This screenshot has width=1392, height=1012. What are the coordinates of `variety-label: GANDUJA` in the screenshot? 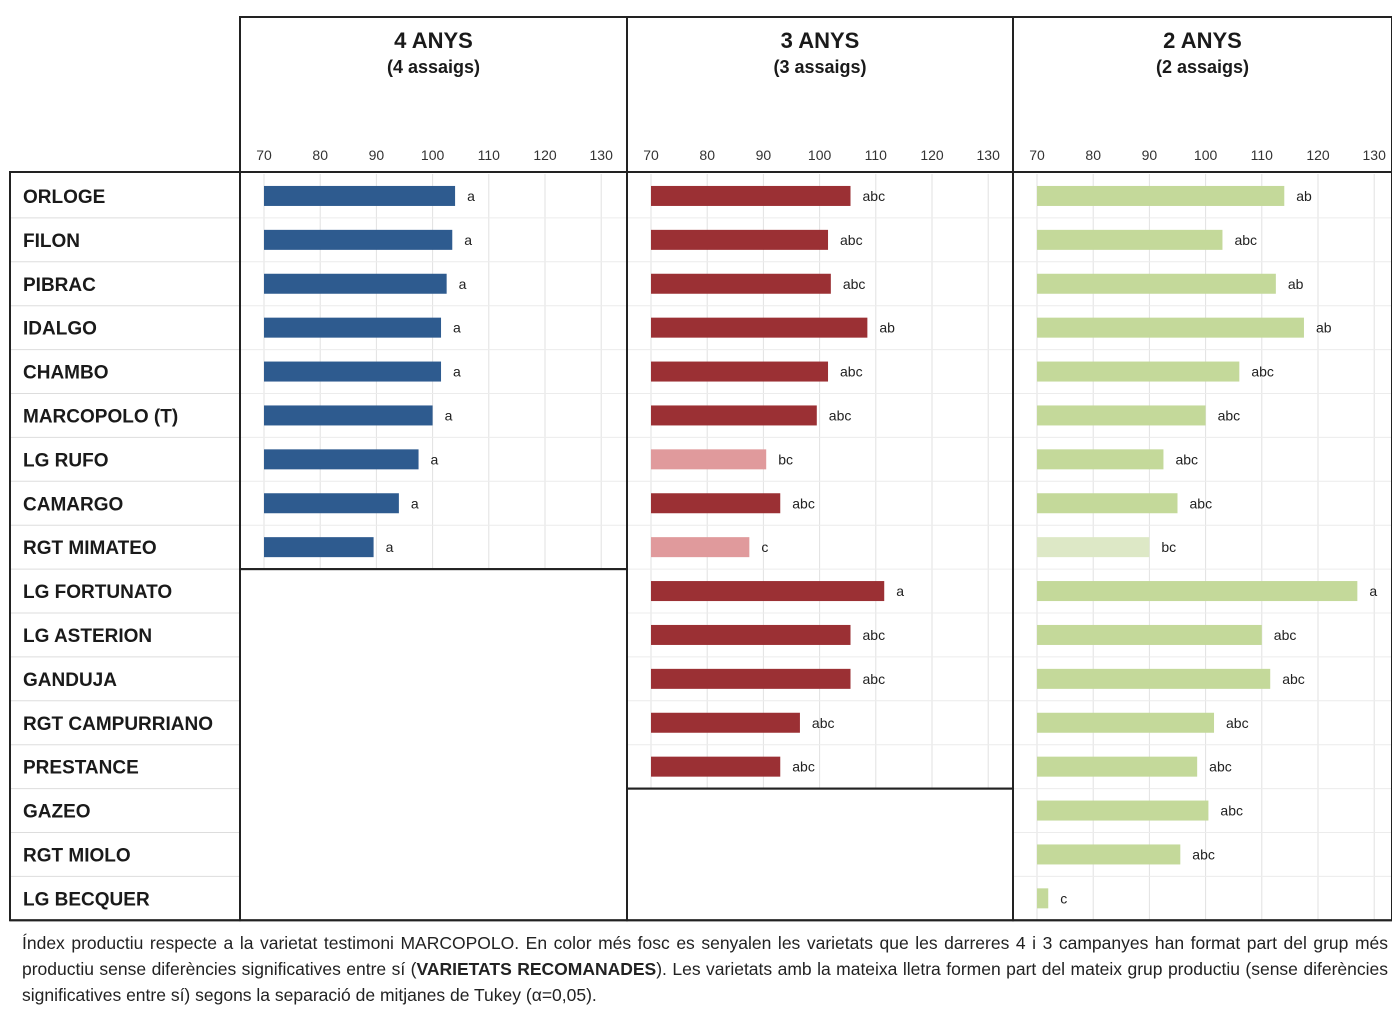 It's located at (70, 680).